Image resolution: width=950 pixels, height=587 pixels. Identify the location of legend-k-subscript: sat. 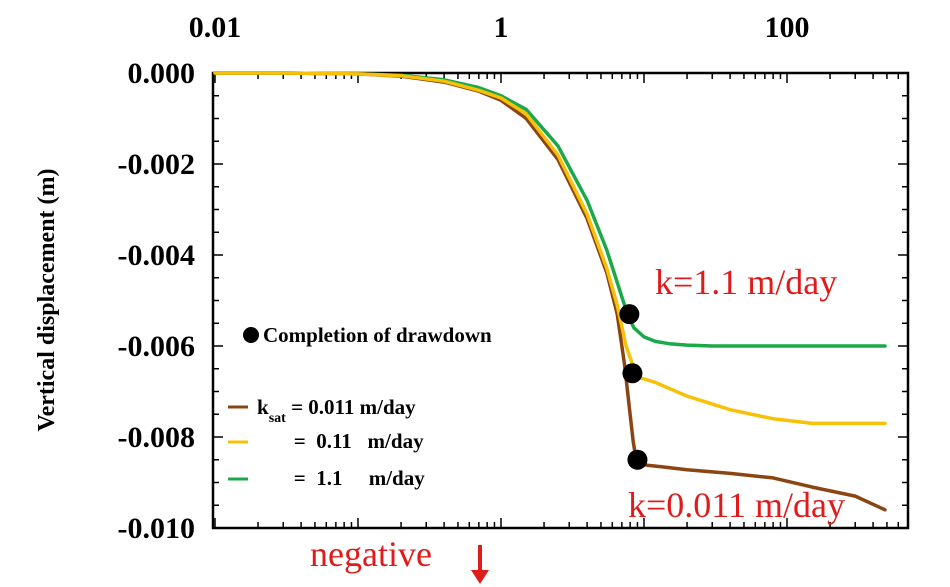
(277, 418).